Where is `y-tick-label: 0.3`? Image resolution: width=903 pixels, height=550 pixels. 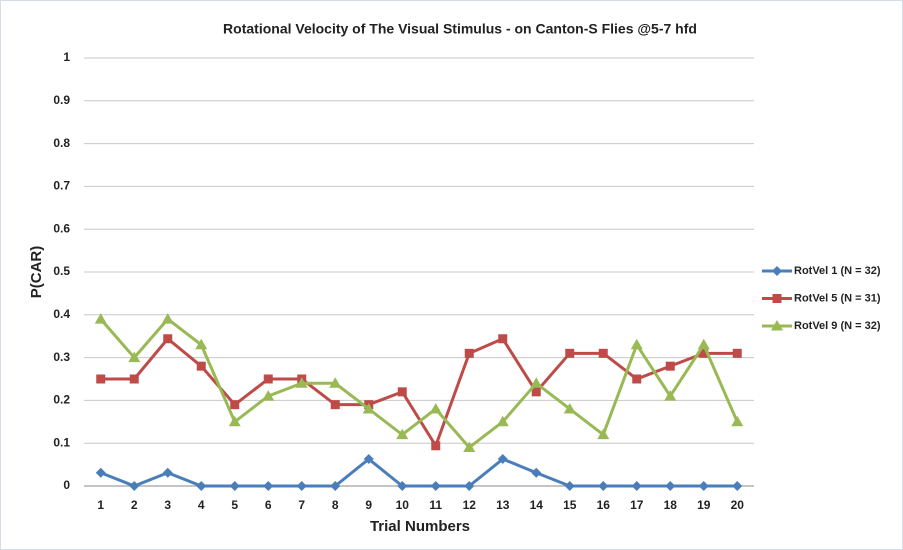 y-tick-label: 0.3 is located at coordinates (61, 357).